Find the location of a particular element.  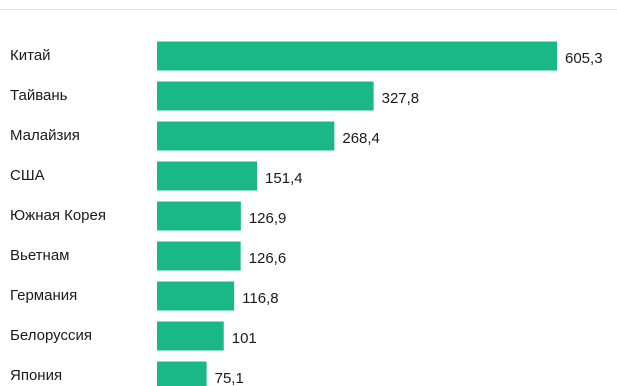

category-label: Тайвань is located at coordinates (39, 95).